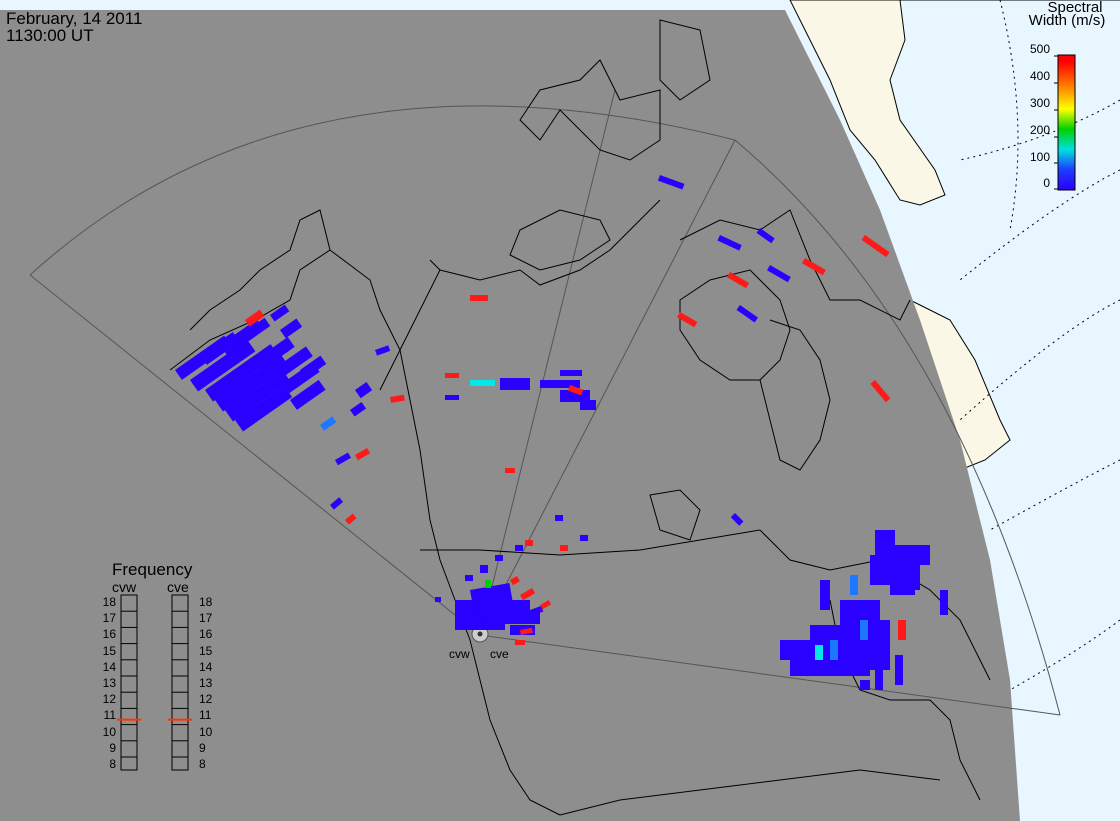 The image size is (1120, 821). Describe the element at coordinates (124, 587) in the screenshot. I see `cvw-column-label: cvw` at that location.